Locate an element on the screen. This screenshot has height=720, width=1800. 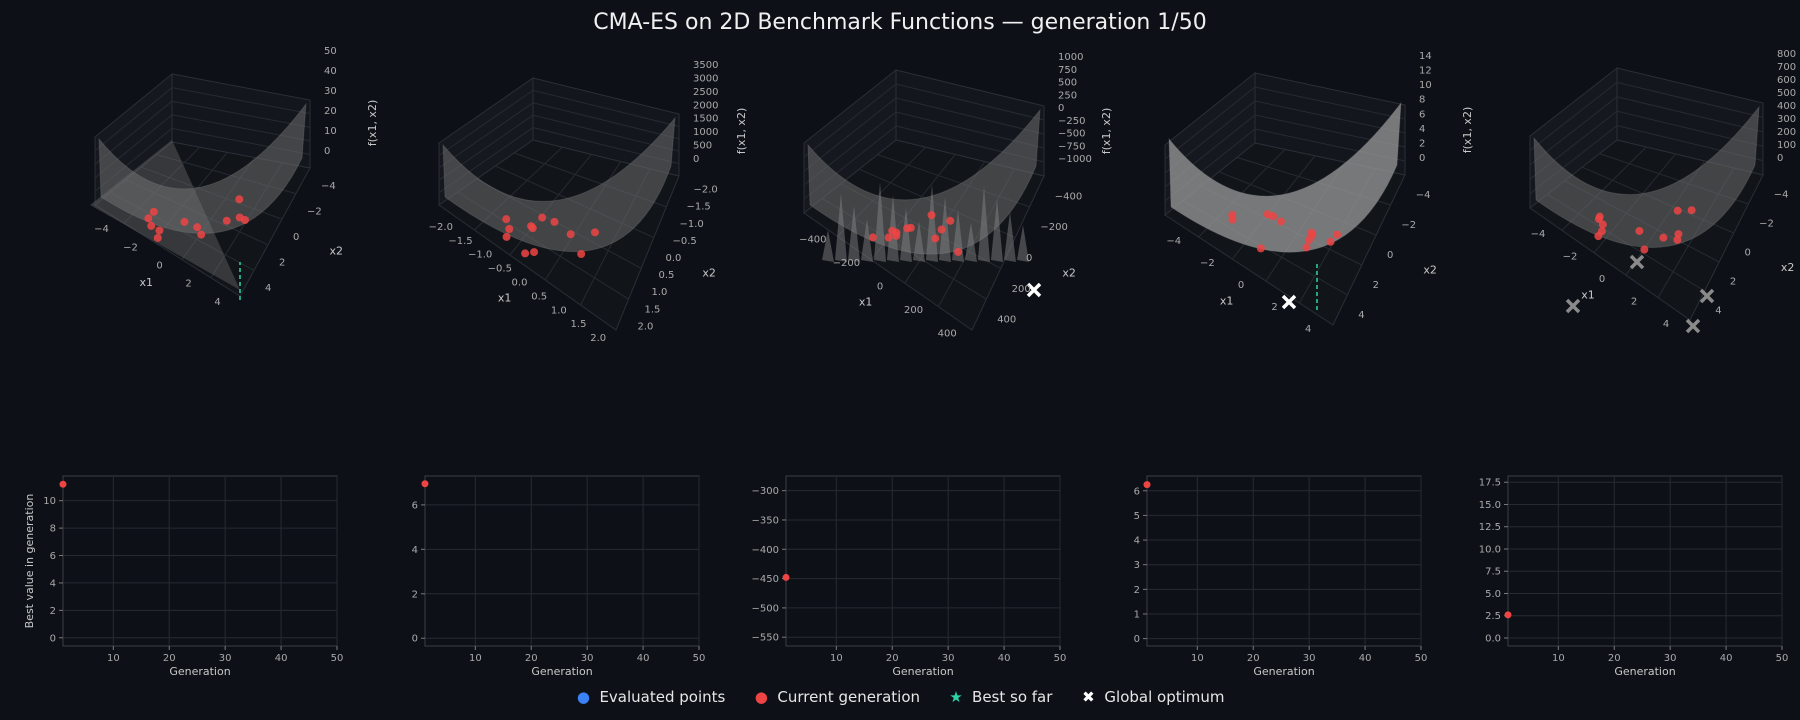
z-tick-label: 3000 is located at coordinates (705, 78).